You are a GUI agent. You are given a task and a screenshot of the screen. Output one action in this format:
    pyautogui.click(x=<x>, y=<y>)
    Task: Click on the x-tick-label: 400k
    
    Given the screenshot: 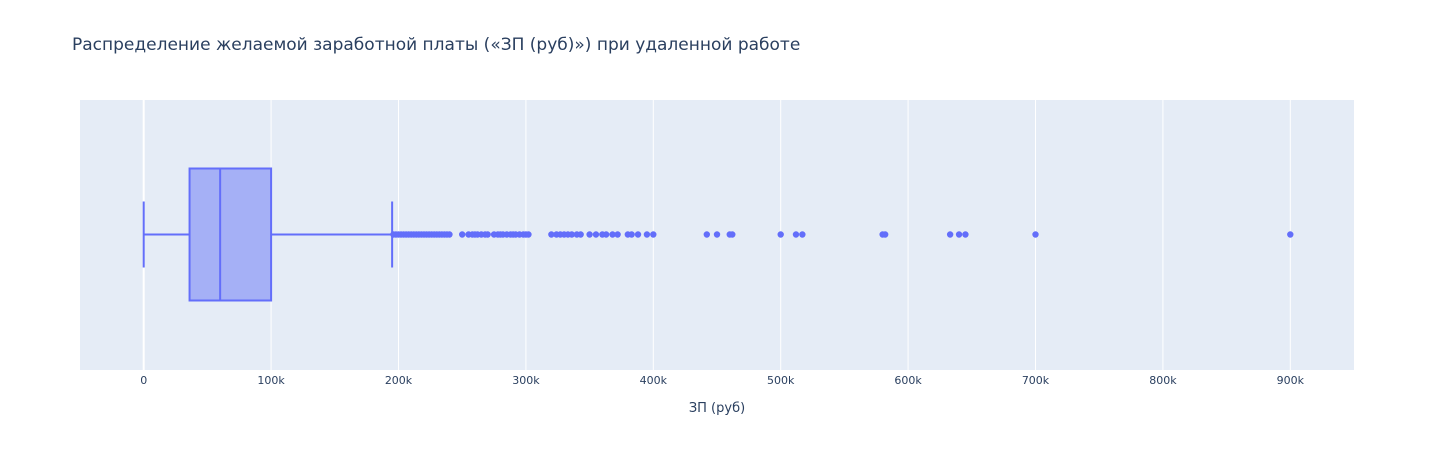 What is the action you would take?
    pyautogui.click(x=654, y=380)
    